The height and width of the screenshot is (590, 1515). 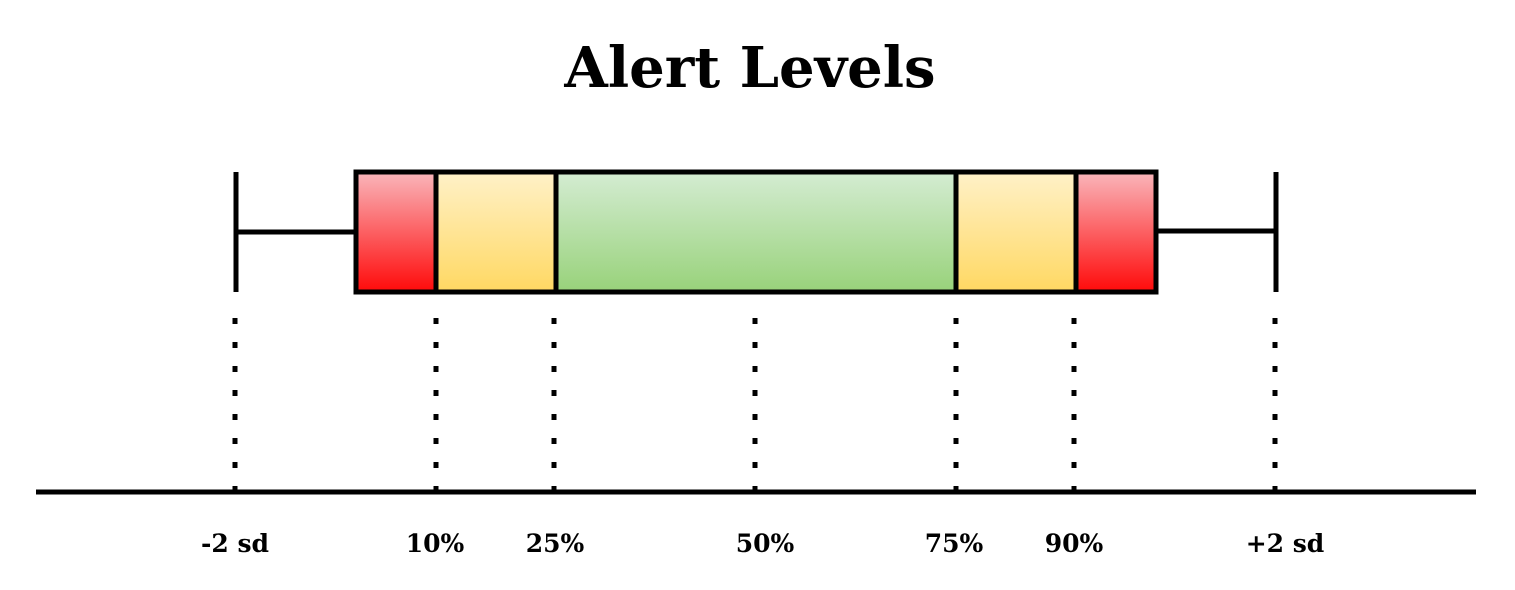 What do you see at coordinates (1285, 543) in the screenshot?
I see `tick-label-plus2sd: +2 sd` at bounding box center [1285, 543].